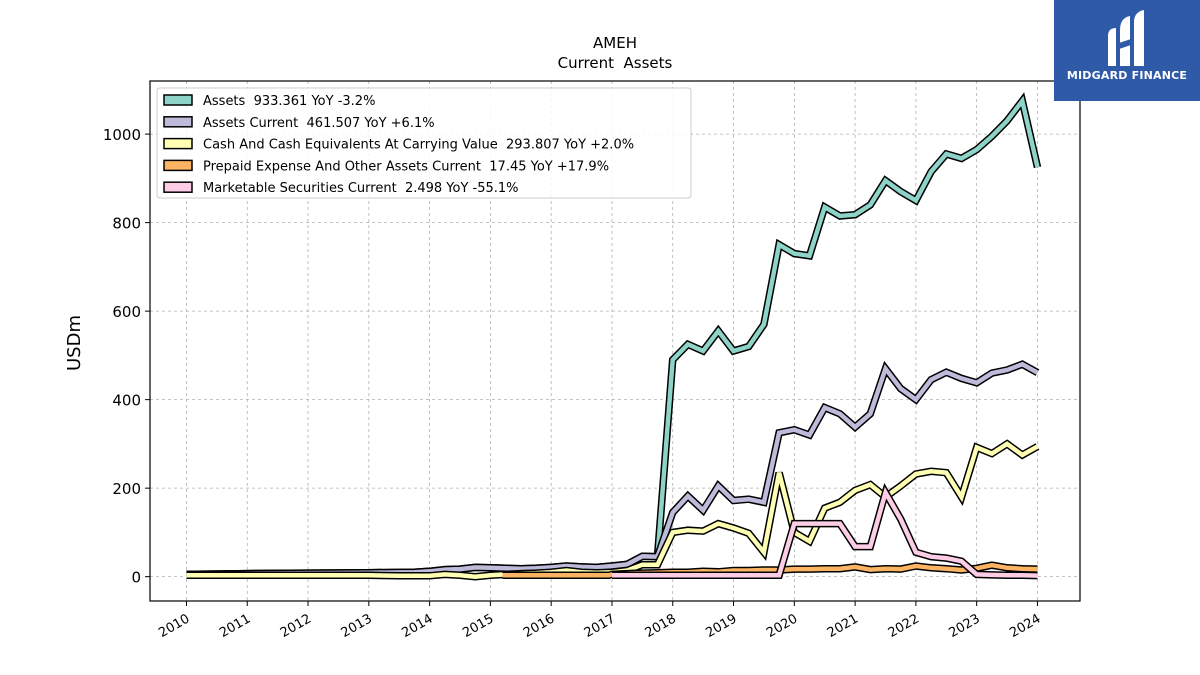 The height and width of the screenshot is (675, 1200). Describe the element at coordinates (319, 123) in the screenshot. I see `legend-label: Assets Current 461.507 YoY +6.1%` at that location.